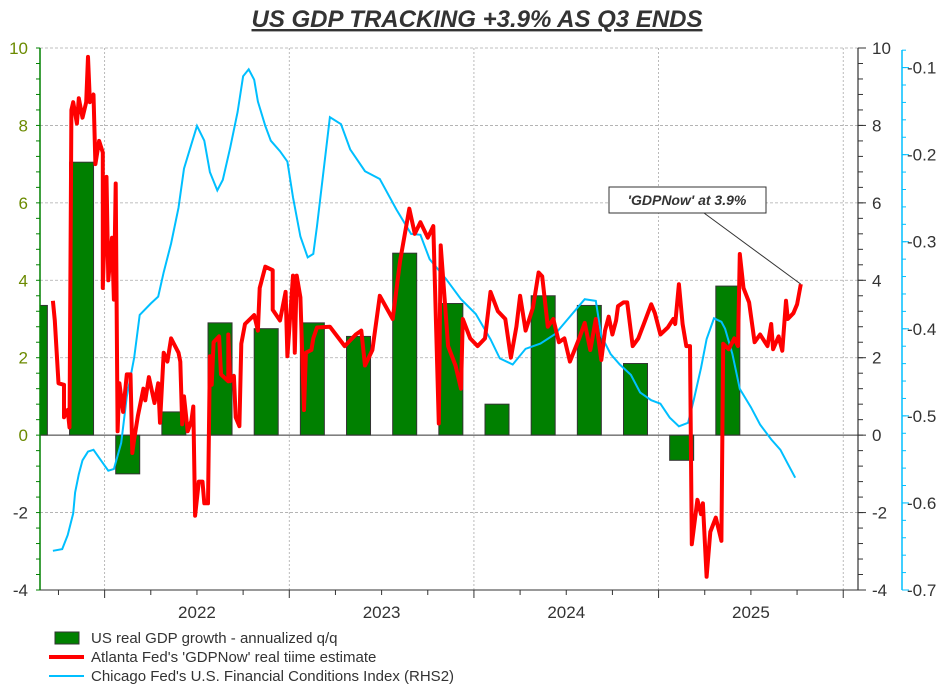 The width and height of the screenshot is (950, 688). I want to click on left-tick-label: -4, so click(20, 590).